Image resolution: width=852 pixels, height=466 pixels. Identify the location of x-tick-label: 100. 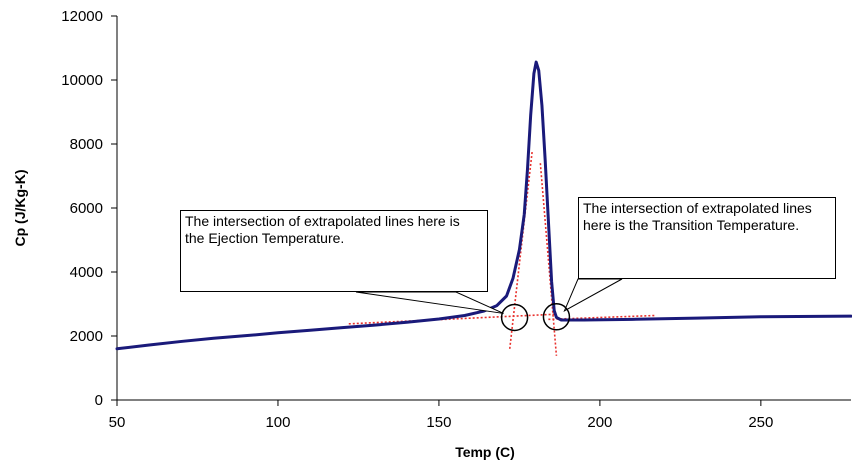
(277, 422).